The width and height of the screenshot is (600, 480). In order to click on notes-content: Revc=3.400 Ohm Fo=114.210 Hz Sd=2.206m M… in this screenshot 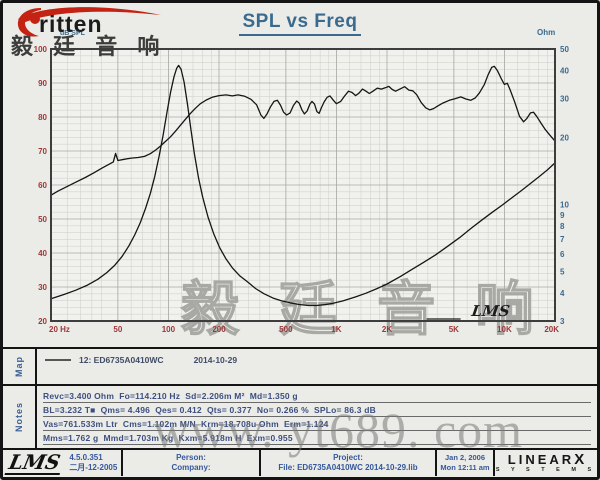, I will do `click(317, 417)`.